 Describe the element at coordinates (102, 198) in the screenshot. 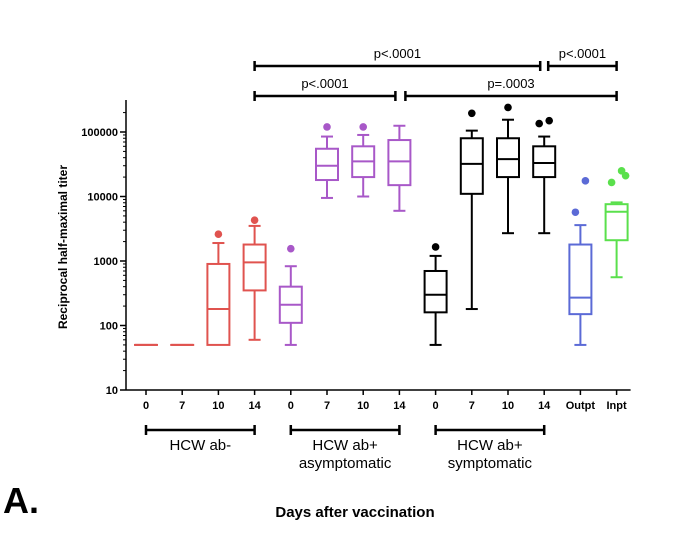

I see `y-tick-label: 10000` at that location.